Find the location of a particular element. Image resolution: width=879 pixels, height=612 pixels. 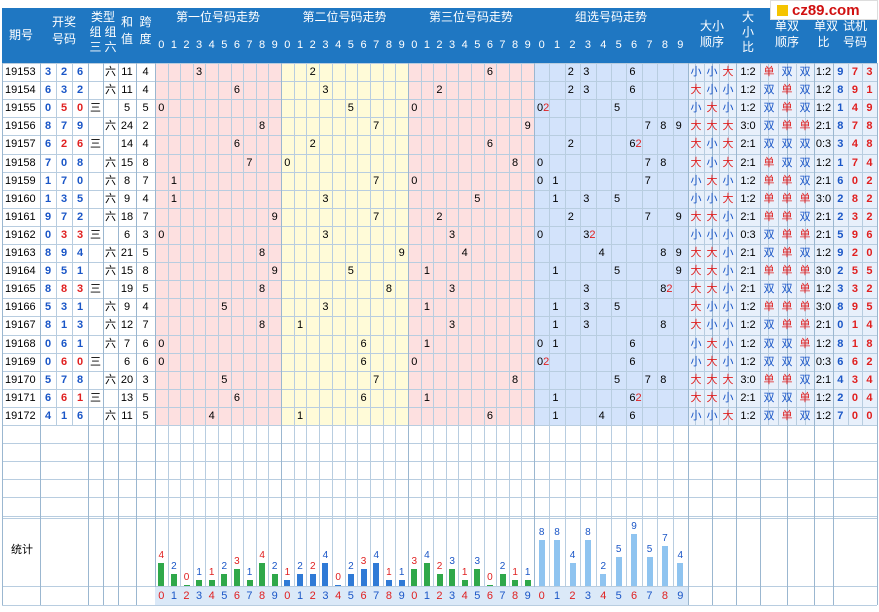

header-pos3-digit-0: 0 is located at coordinates (414, 45).